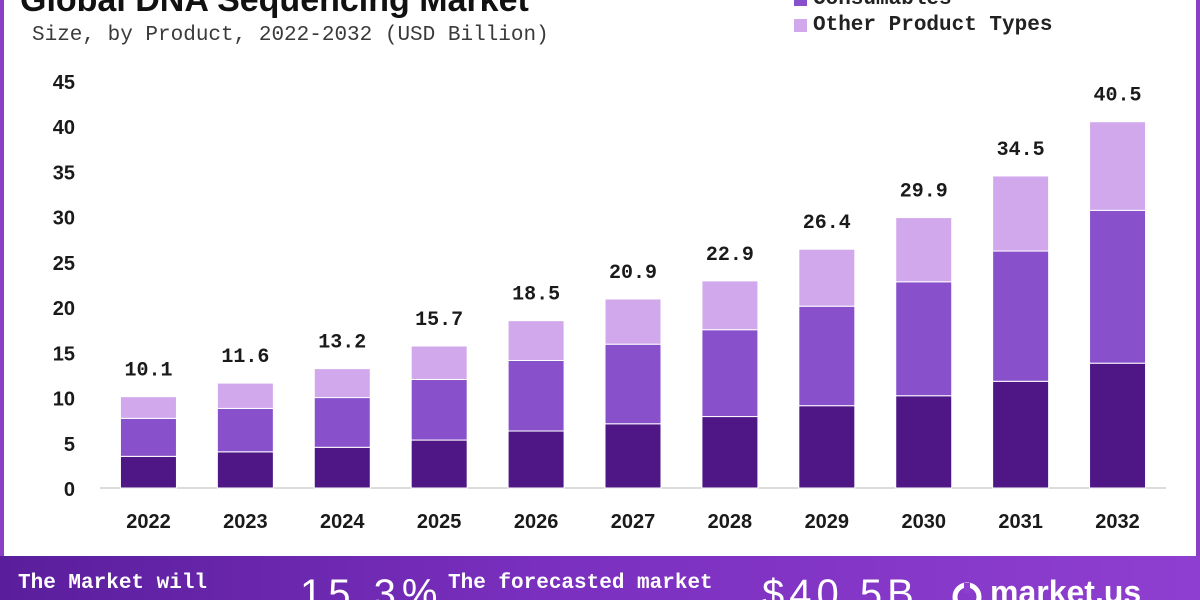  I want to click on y-tick-label: 40, so click(64, 128).